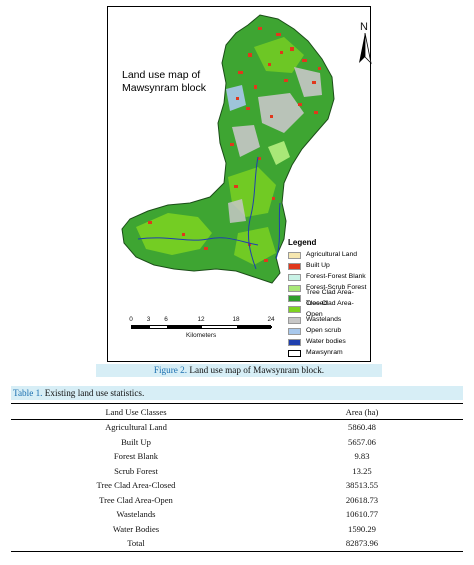 The height and width of the screenshot is (565, 474). I want to click on scale-tick-label: 12, so click(201, 319).